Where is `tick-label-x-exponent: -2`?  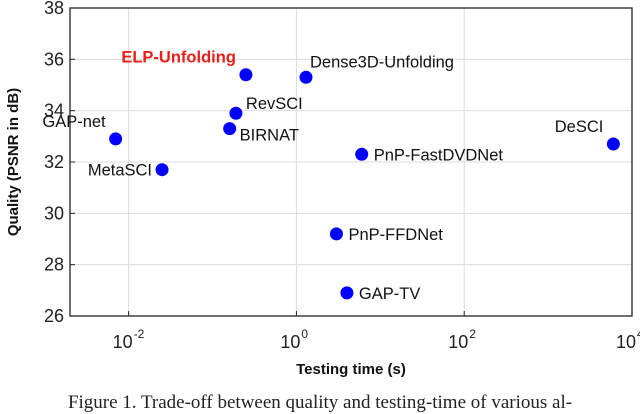 tick-label-x-exponent: -2 is located at coordinates (139, 334).